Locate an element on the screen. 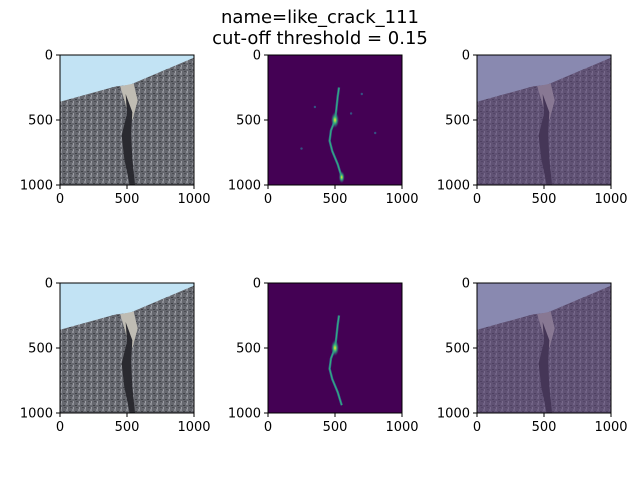 The height and width of the screenshot is (480, 640). title-name: name=like_crack_111 is located at coordinates (320, 17).